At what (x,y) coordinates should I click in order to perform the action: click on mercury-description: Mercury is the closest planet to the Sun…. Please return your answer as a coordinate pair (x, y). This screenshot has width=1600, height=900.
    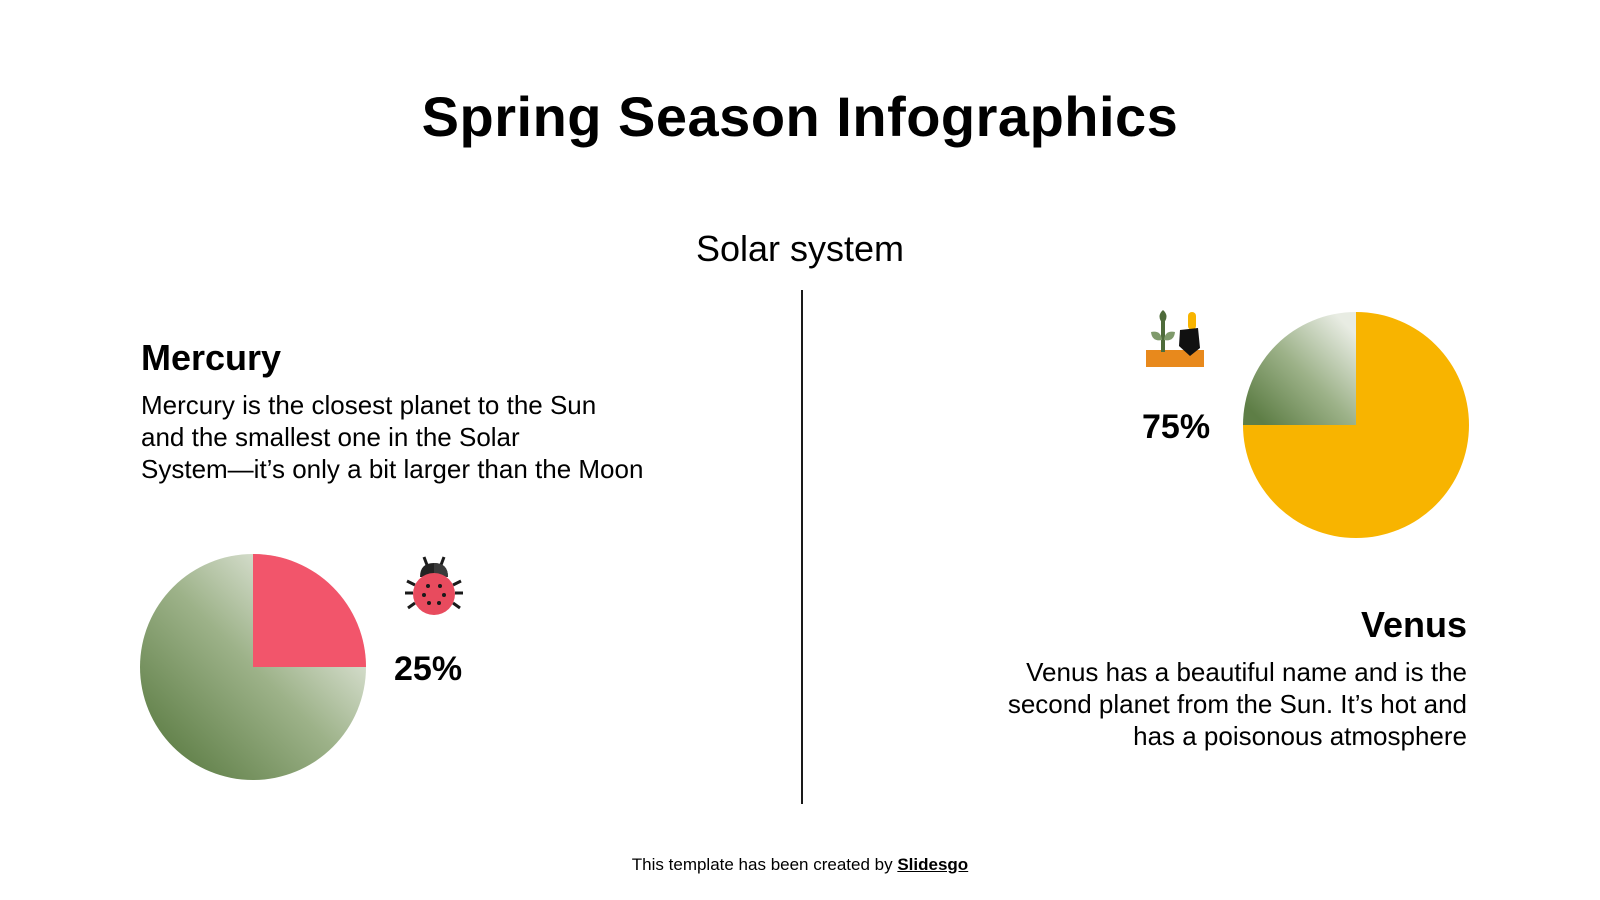
    Looking at the image, I should click on (392, 437).